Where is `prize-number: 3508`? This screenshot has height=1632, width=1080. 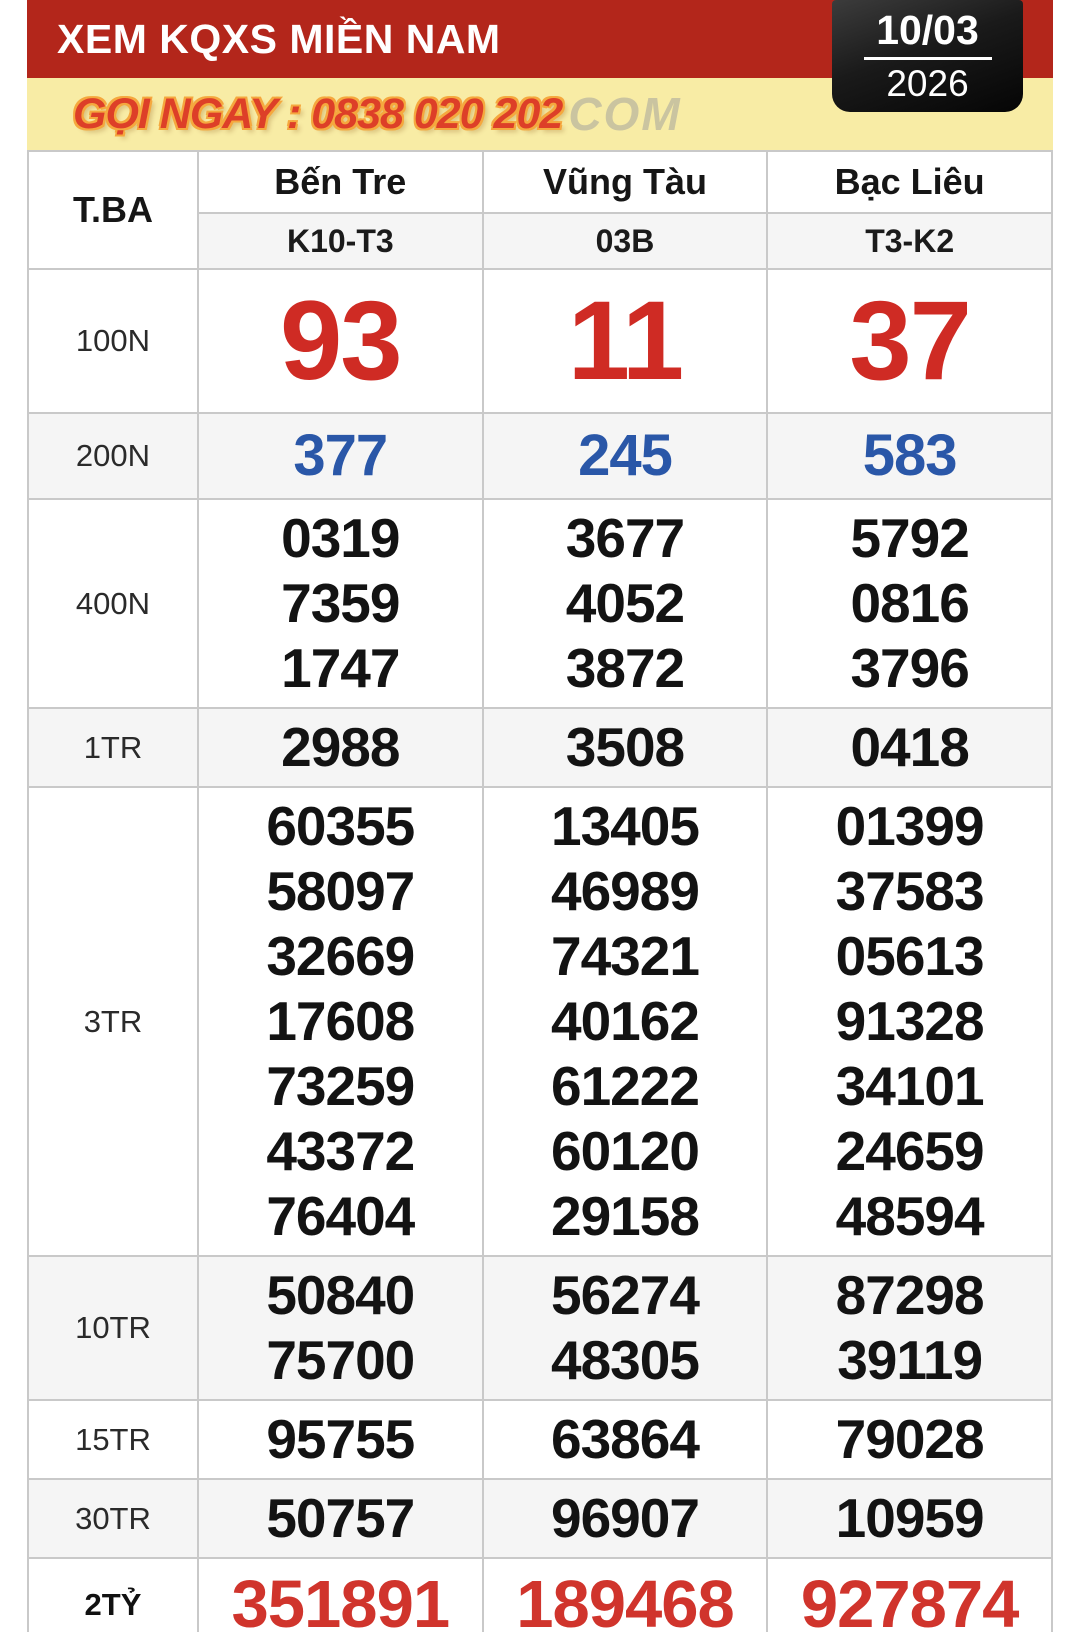
prize-number: 3508 is located at coordinates (625, 747).